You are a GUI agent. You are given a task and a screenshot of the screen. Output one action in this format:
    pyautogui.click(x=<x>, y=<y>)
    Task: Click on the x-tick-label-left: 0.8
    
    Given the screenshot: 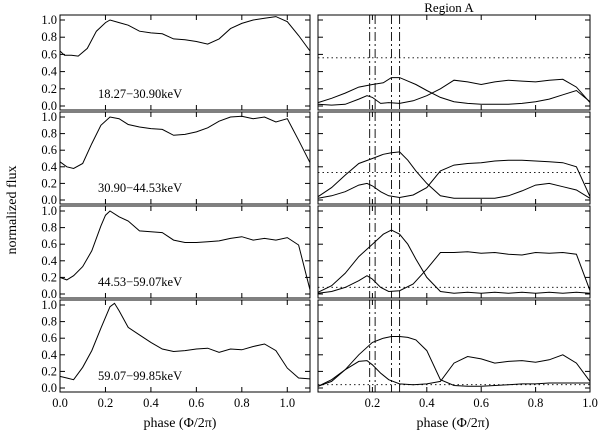 What is the action you would take?
    pyautogui.click(x=242, y=403)
    